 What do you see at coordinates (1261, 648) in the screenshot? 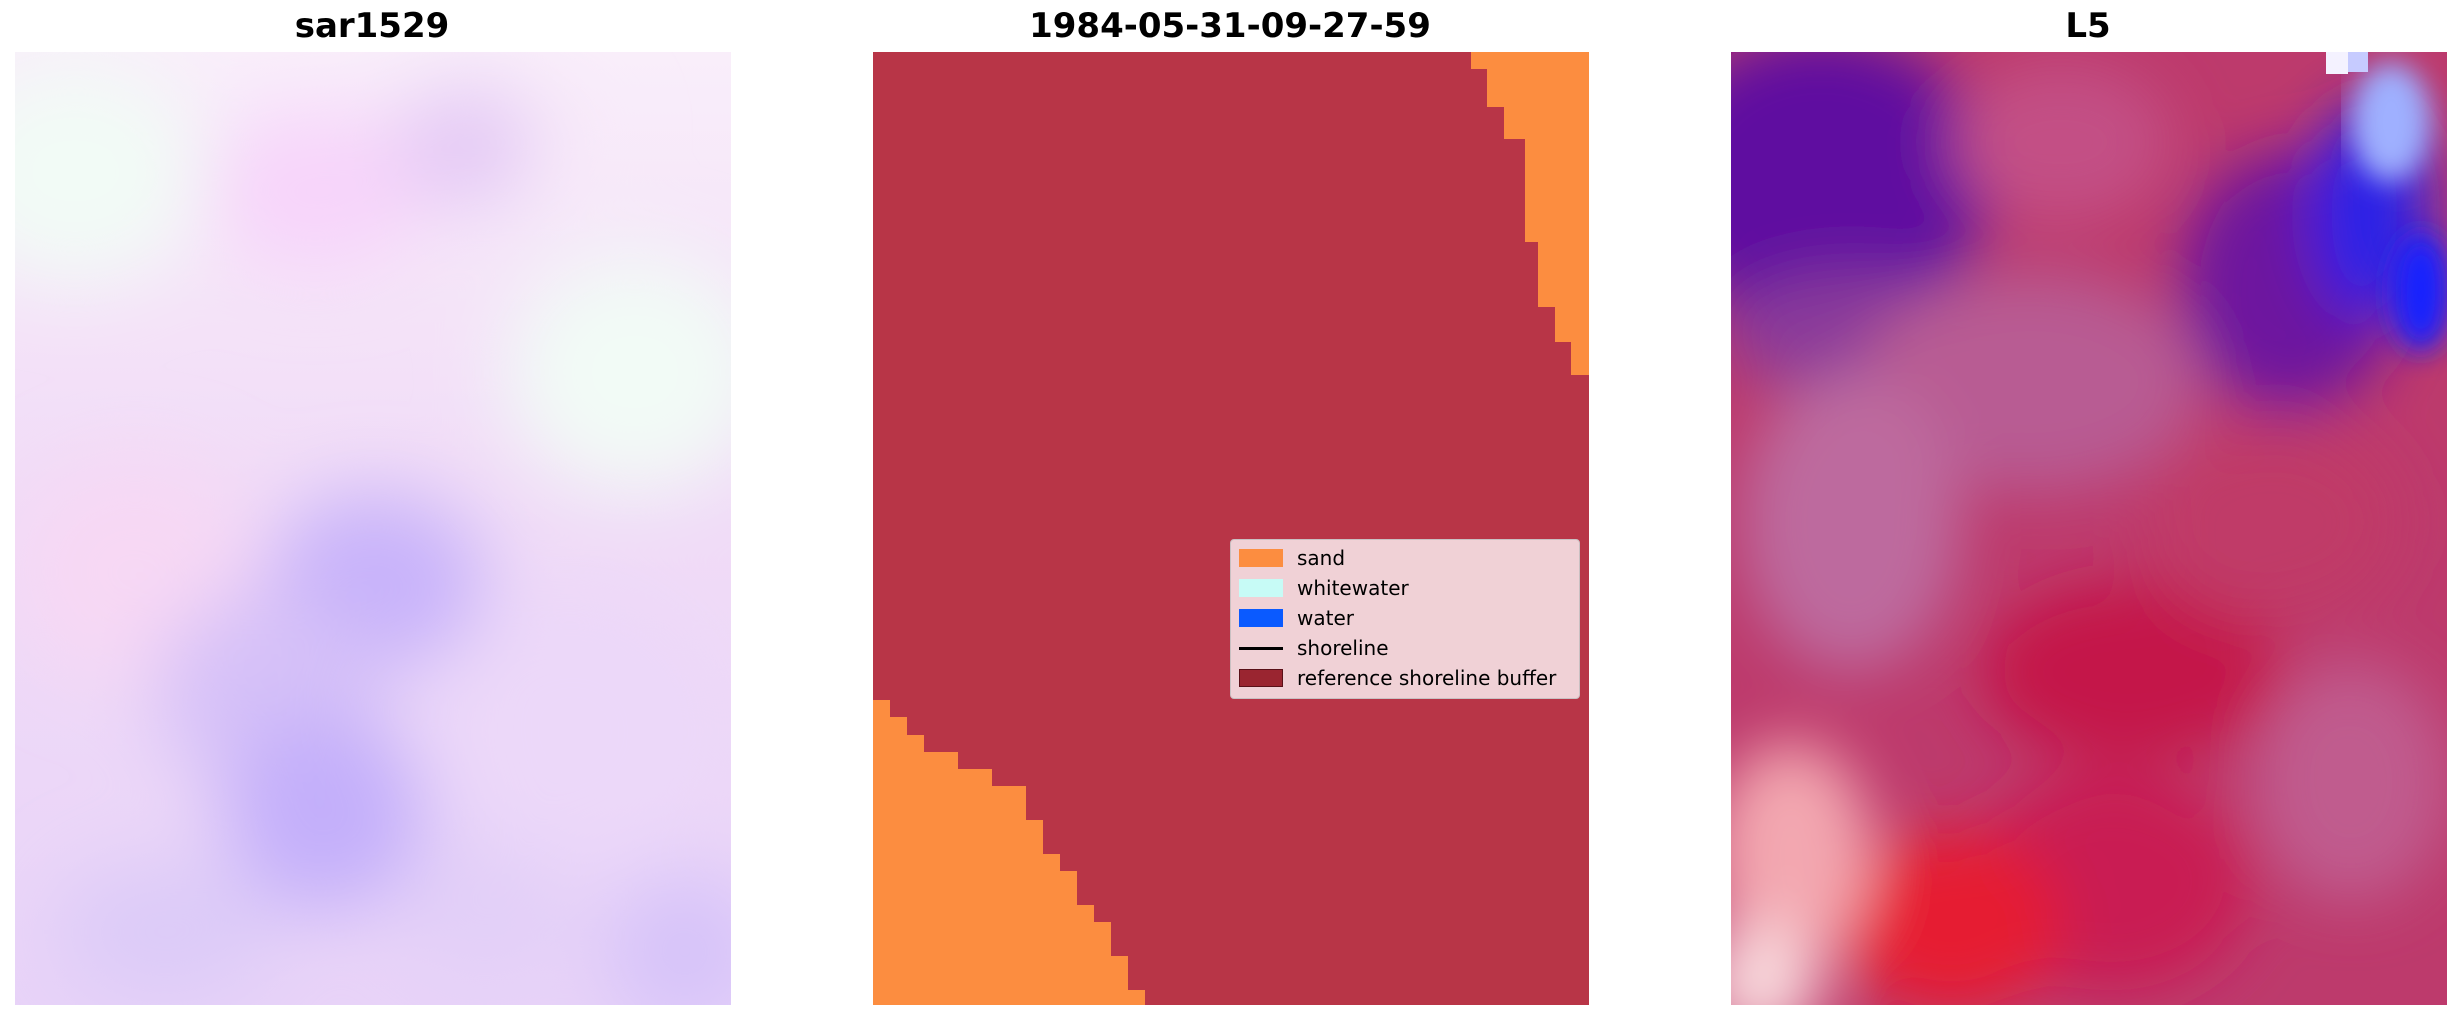
I see `shoreline-line-icon` at bounding box center [1261, 648].